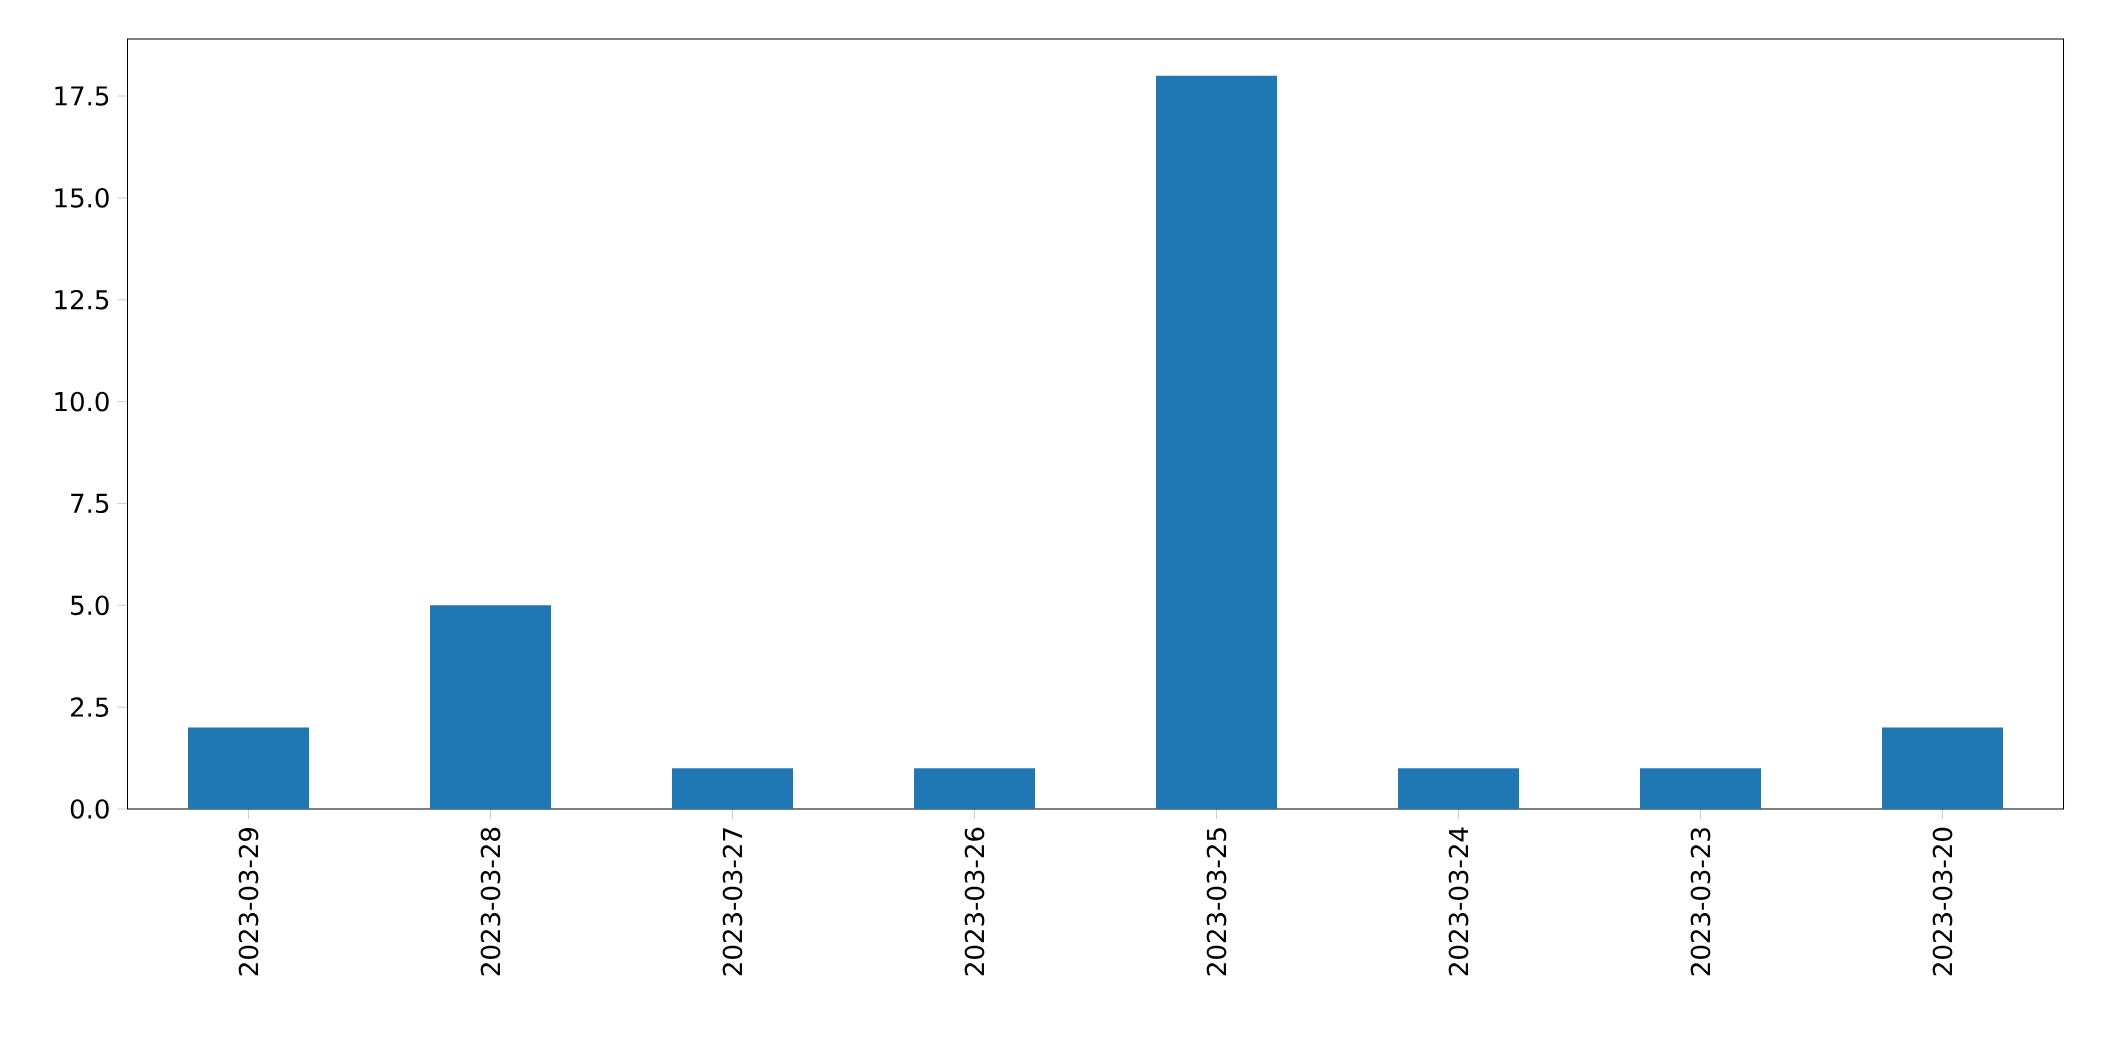 Image resolution: width=2104 pixels, height=1061 pixels. Describe the element at coordinates (1216, 902) in the screenshot. I see `x-tick-label: 2023-03-25` at that location.